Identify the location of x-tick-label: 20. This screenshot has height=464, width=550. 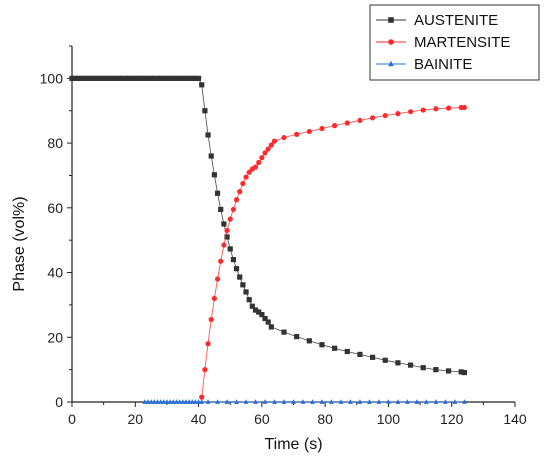
(135, 419).